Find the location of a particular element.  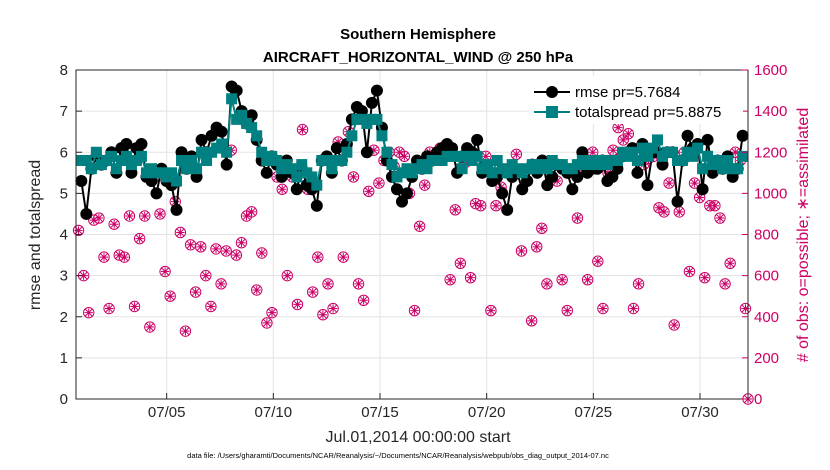

y-tick-label-left: 1 is located at coordinates (64, 358).